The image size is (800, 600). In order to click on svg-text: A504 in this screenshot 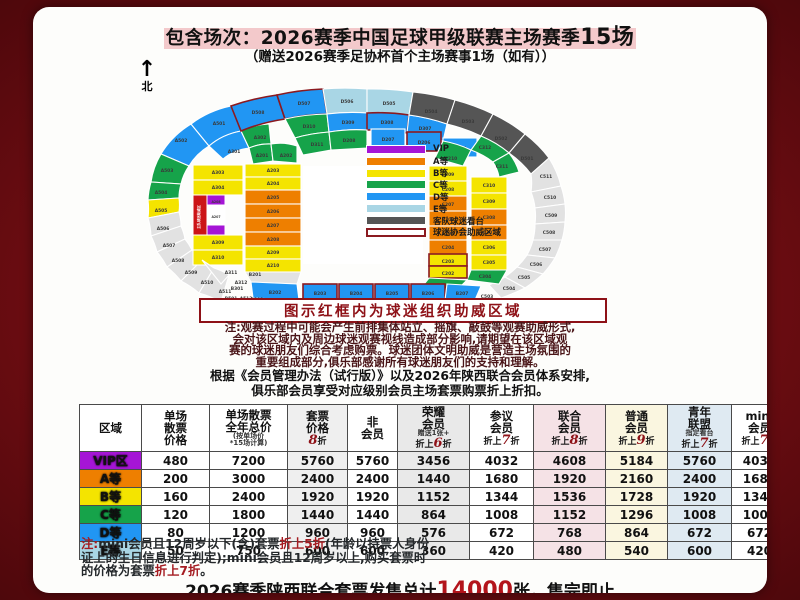, I will do `click(161, 193)`.